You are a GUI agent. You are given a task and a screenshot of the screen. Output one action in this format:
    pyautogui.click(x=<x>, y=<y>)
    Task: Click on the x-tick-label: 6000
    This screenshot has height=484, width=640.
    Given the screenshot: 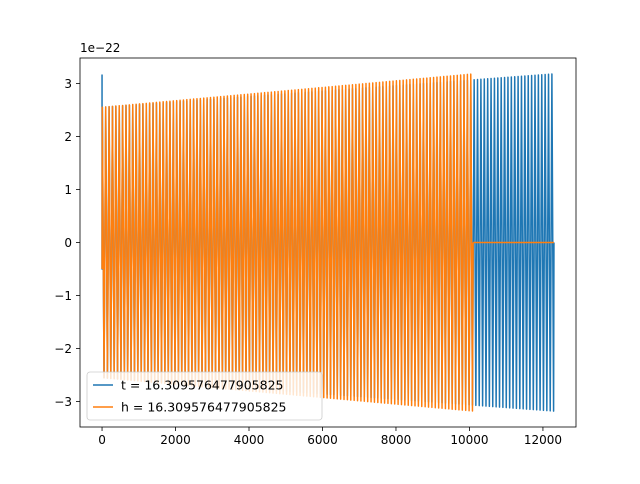 What is the action you would take?
    pyautogui.click(x=322, y=440)
    